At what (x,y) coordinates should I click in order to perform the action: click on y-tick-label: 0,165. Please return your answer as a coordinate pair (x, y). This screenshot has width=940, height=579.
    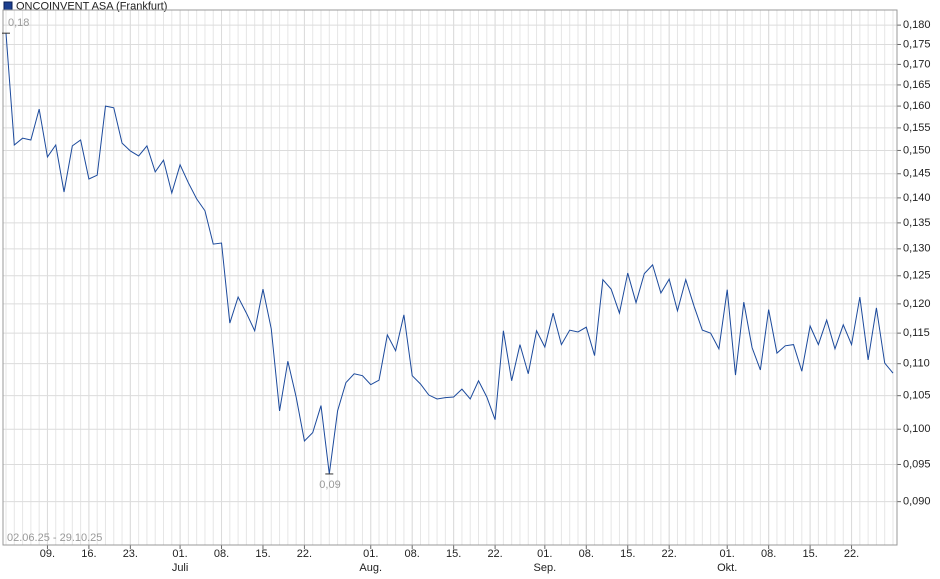
    Looking at the image, I should click on (917, 85).